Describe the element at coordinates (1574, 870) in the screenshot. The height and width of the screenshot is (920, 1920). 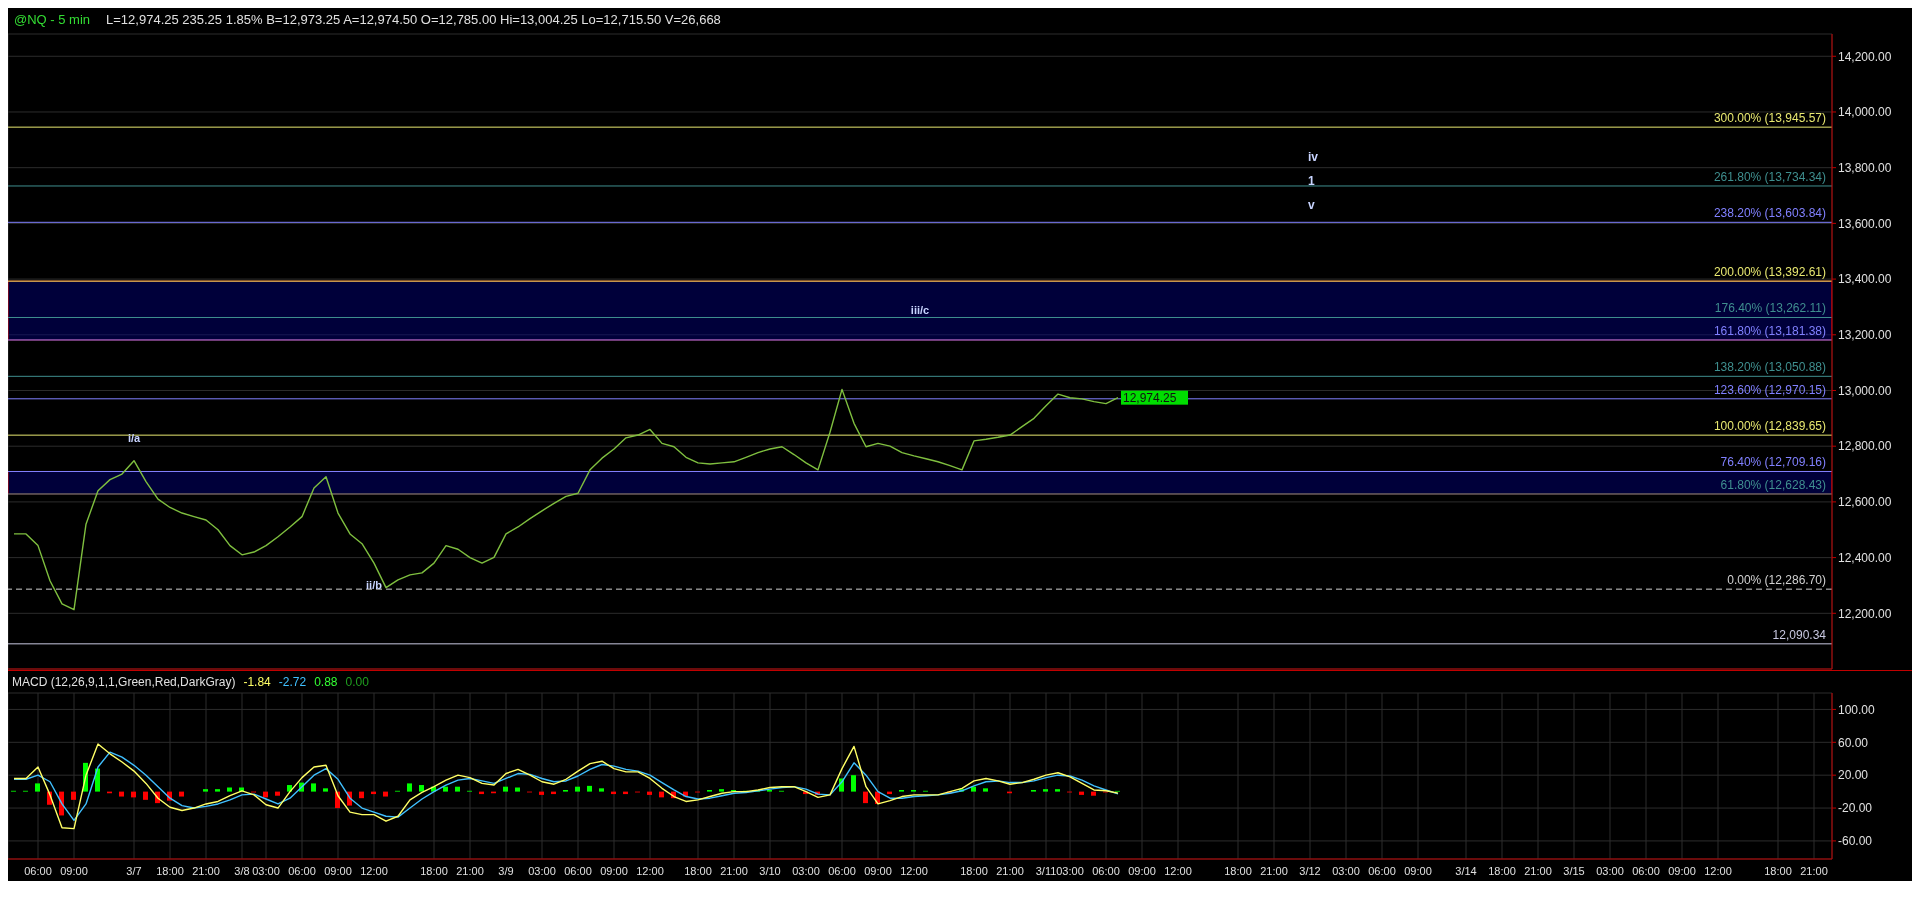
I see `x-tick-label: 3/15` at that location.